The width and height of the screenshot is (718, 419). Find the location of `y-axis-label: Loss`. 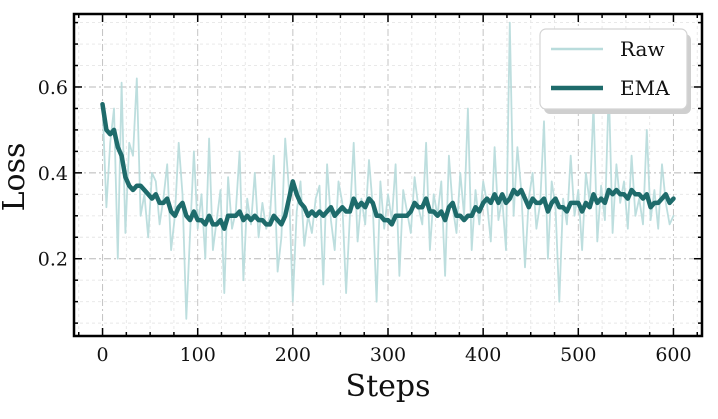

y-axis-label: Loss is located at coordinates (16, 177).